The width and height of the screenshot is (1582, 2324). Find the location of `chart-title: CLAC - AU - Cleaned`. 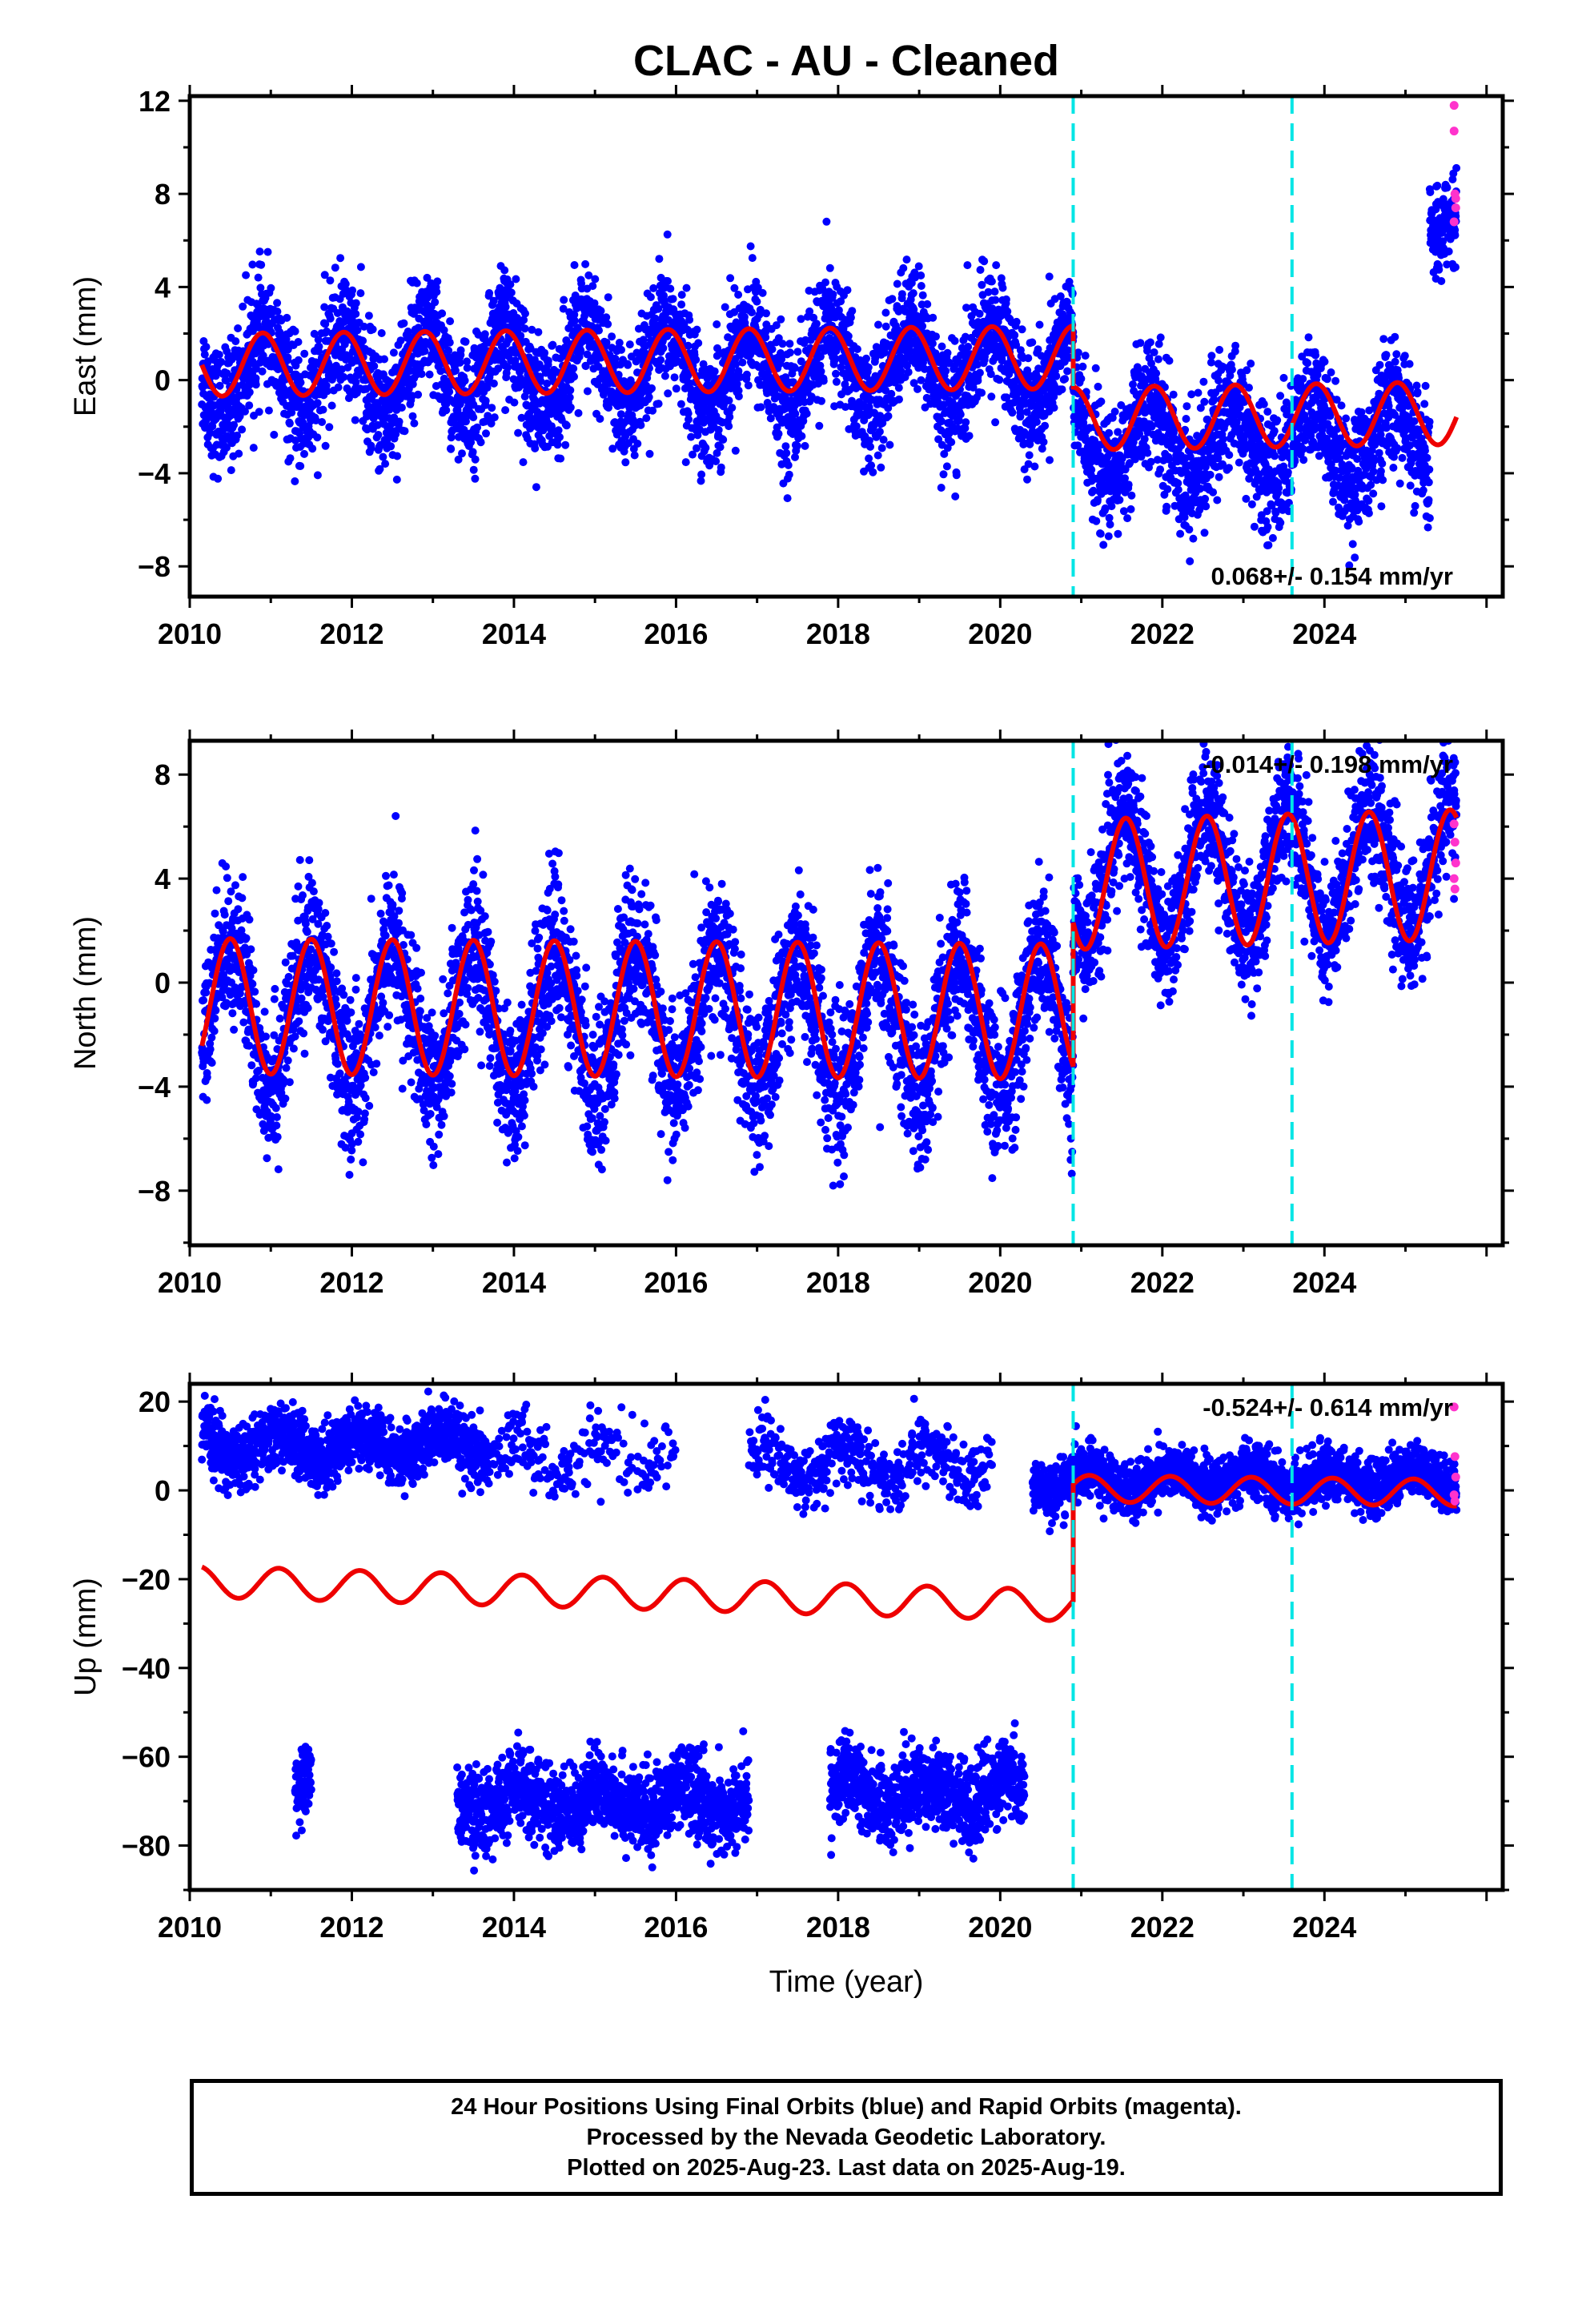

chart-title: CLAC - AU - Cleaned is located at coordinates (846, 61).